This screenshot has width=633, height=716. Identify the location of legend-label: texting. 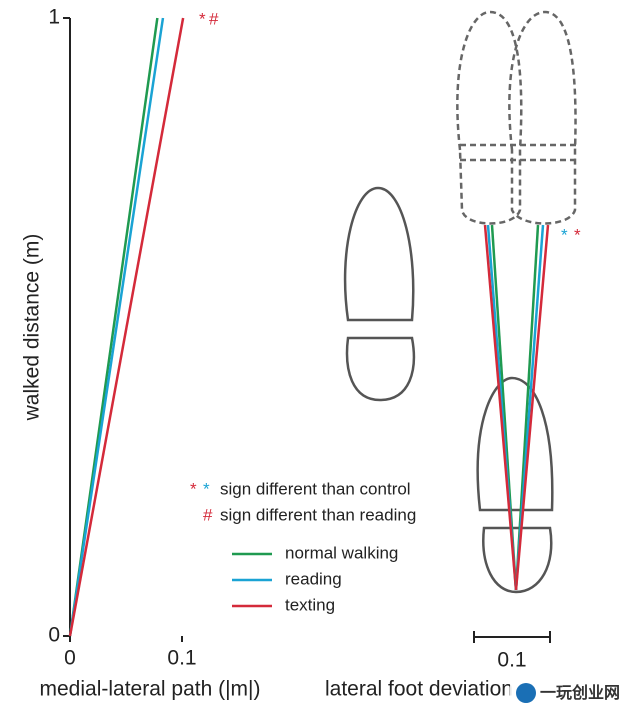
(310, 604).